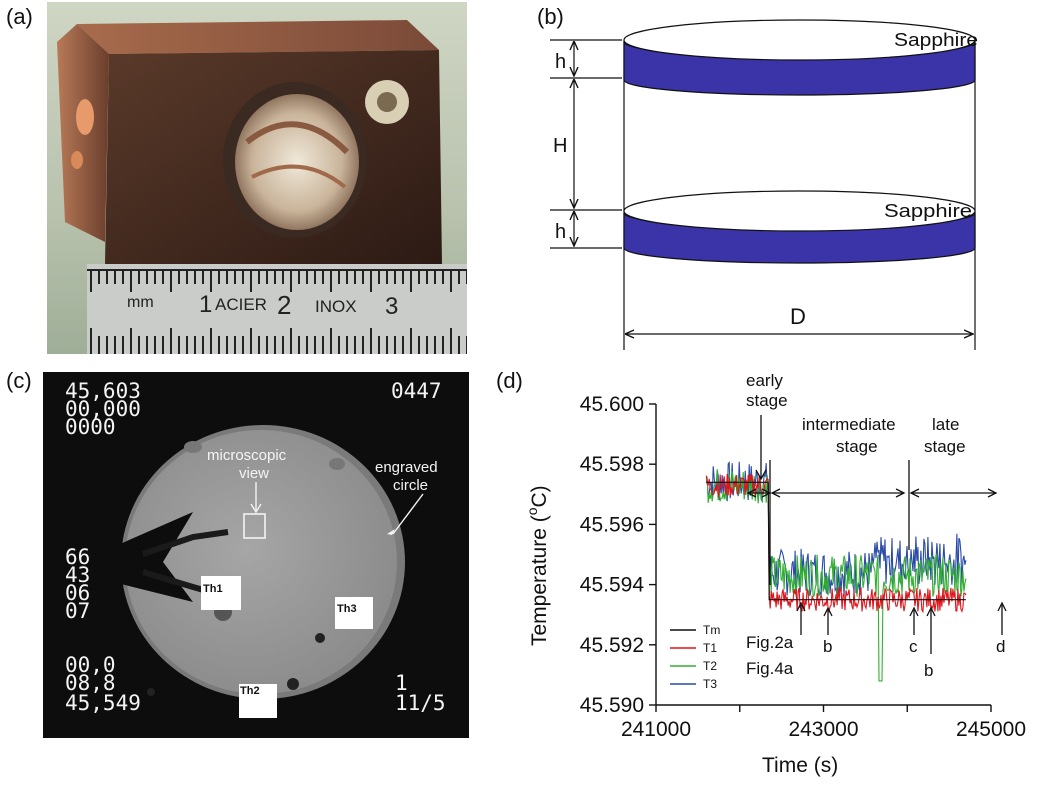 The height and width of the screenshot is (787, 1051). I want to click on readout-mid-left-1: 66, so click(77, 557).